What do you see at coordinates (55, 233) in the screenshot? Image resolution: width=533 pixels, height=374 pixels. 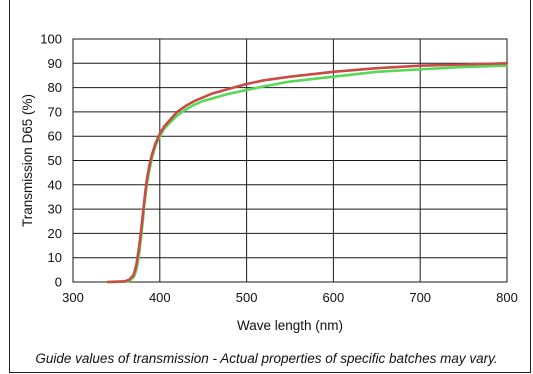 I see `y-tick-label: 20` at bounding box center [55, 233].